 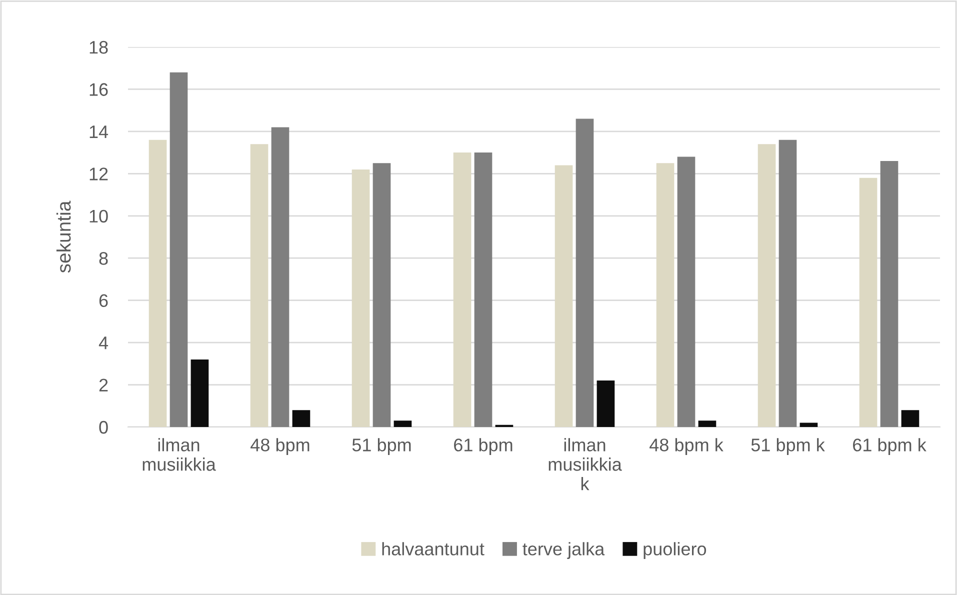 I want to click on x-tick-label: 61 bpm k, so click(x=889, y=446).